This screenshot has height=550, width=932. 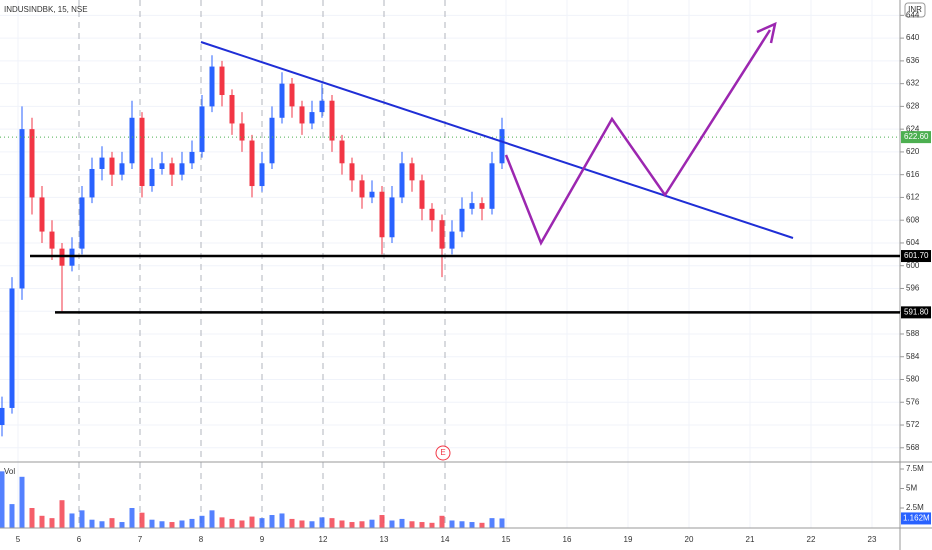 What do you see at coordinates (750, 539) in the screenshot?
I see `x-tick-label: 21` at bounding box center [750, 539].